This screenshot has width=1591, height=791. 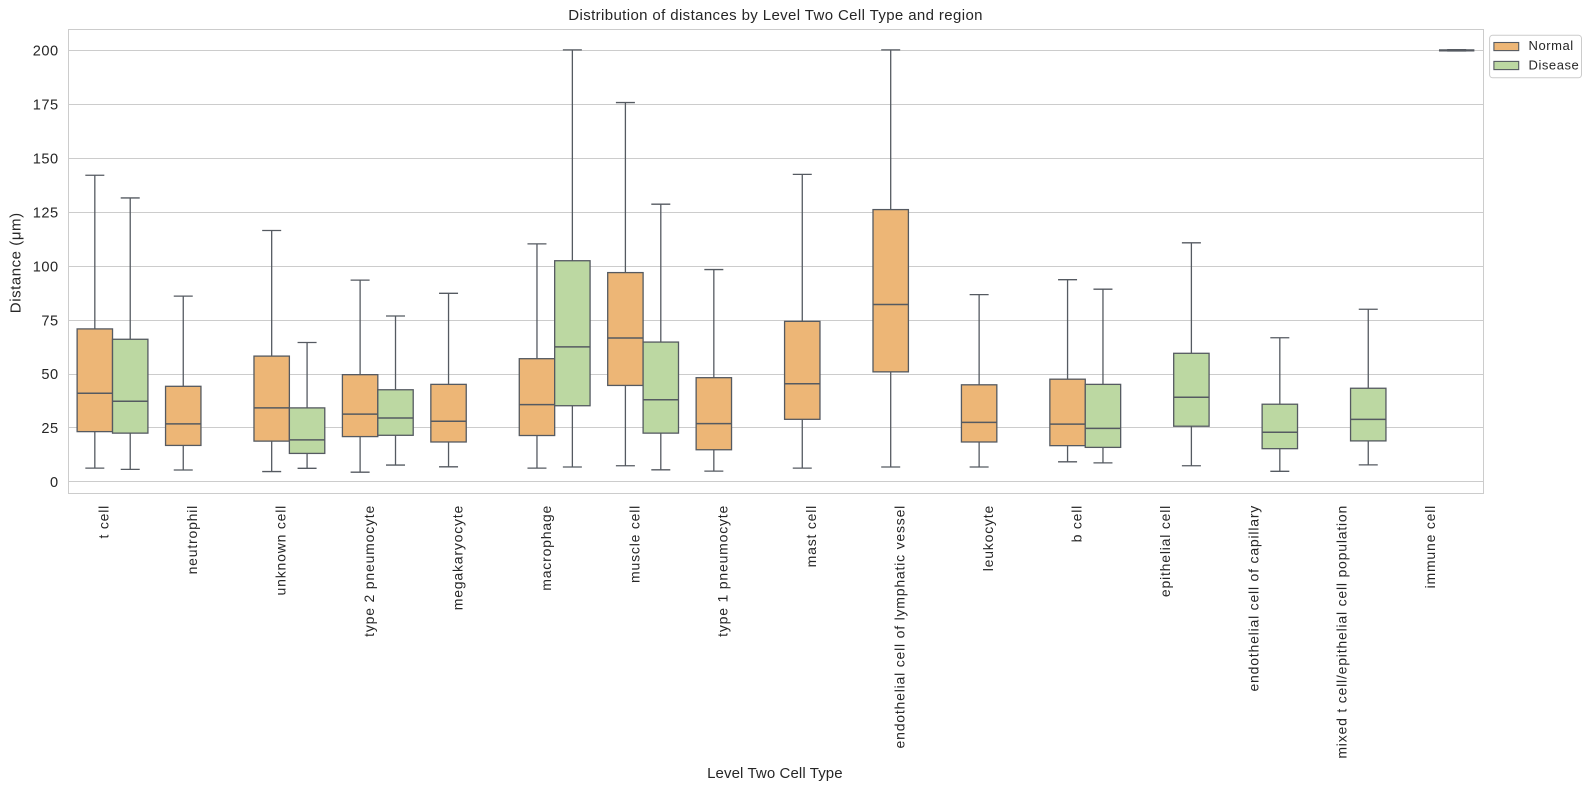 I want to click on svg-text: 175, so click(x=46, y=105).